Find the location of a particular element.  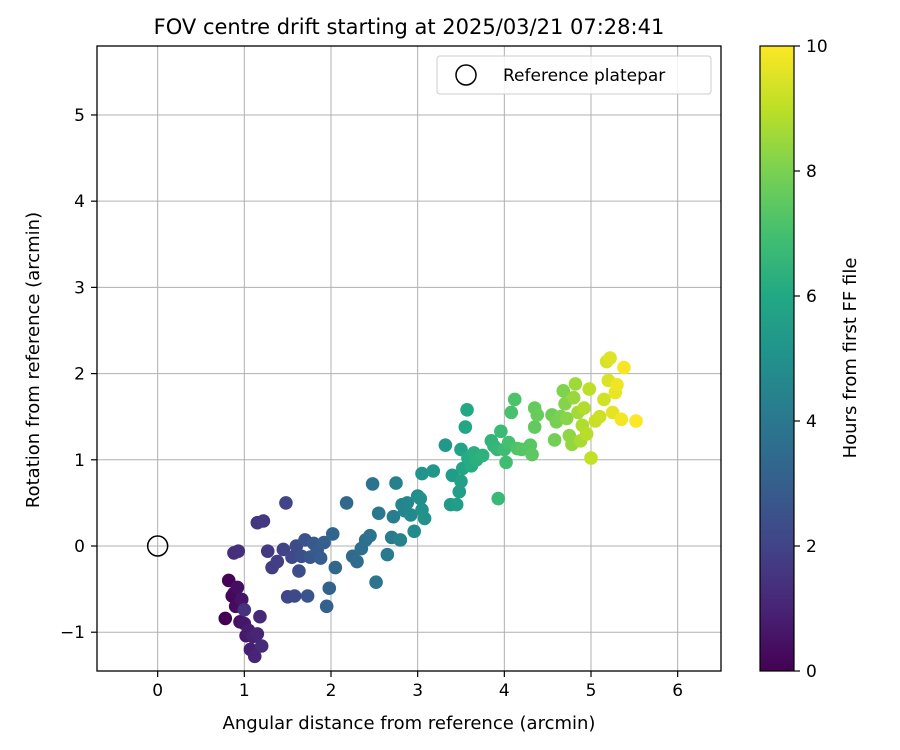

x-tick-label: 4 is located at coordinates (504, 691).